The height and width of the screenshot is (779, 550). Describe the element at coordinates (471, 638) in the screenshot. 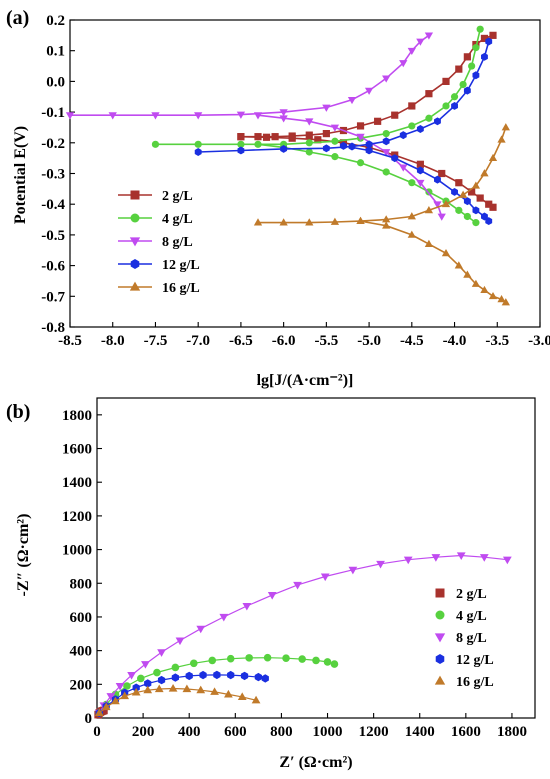

I see `panel-b-legend-label: 8 g/L` at that location.